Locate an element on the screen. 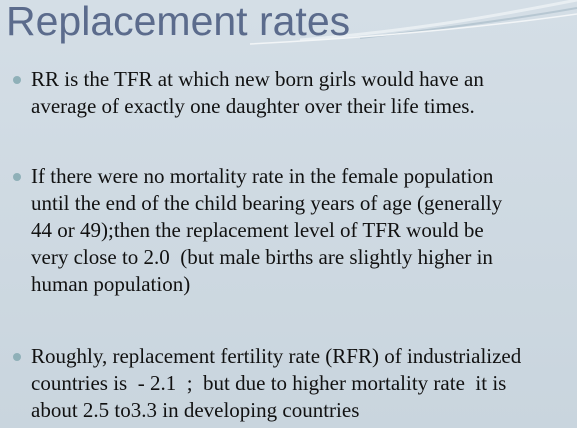  bullet-line: about 2.5 to3.3 in developing countries is located at coordinates (195, 410).